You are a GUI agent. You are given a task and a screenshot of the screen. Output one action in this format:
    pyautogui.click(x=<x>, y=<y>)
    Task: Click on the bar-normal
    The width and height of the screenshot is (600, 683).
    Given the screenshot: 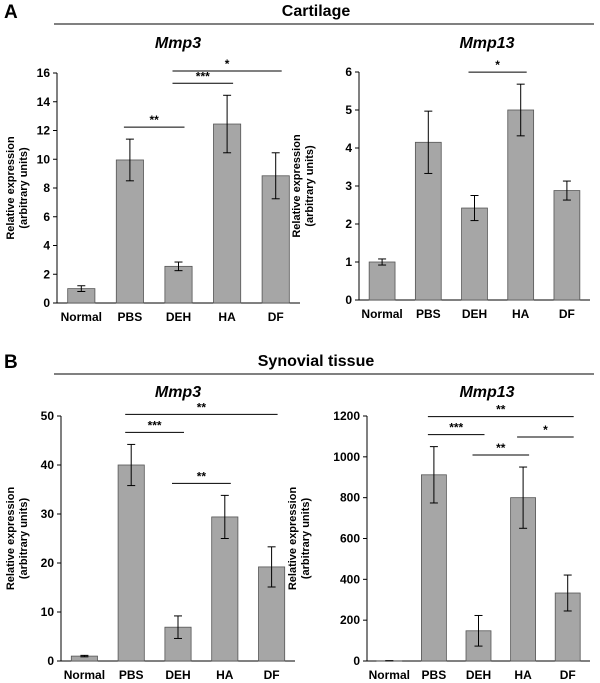 What is the action you would take?
    pyautogui.click(x=382, y=281)
    